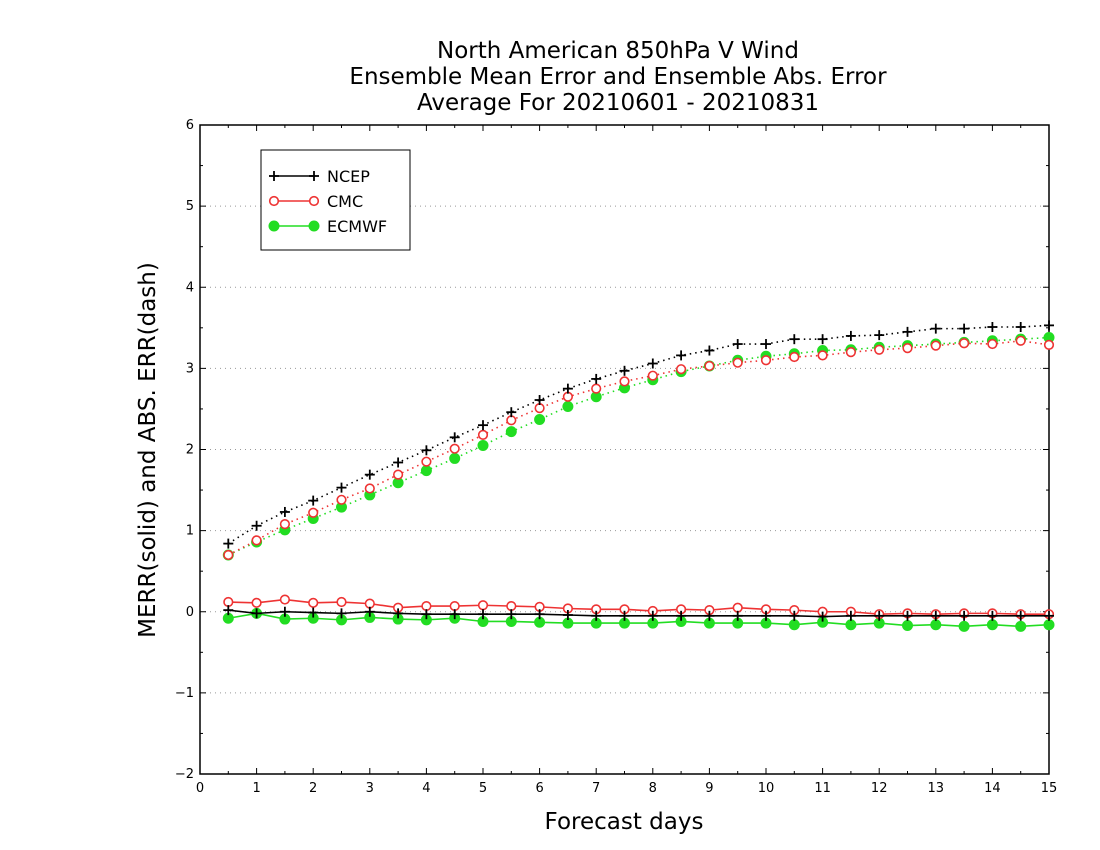 Image resolution: width=1100 pixels, height=850 pixels. I want to click on x-tick-label: 2, so click(313, 788).